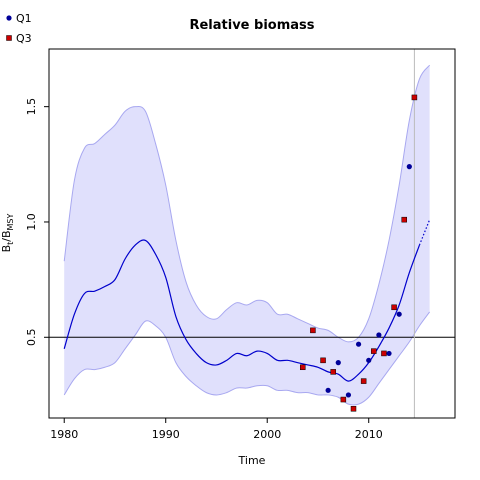  Describe the element at coordinates (24, 38) in the screenshot. I see `legend-label-q3: Q3` at that location.